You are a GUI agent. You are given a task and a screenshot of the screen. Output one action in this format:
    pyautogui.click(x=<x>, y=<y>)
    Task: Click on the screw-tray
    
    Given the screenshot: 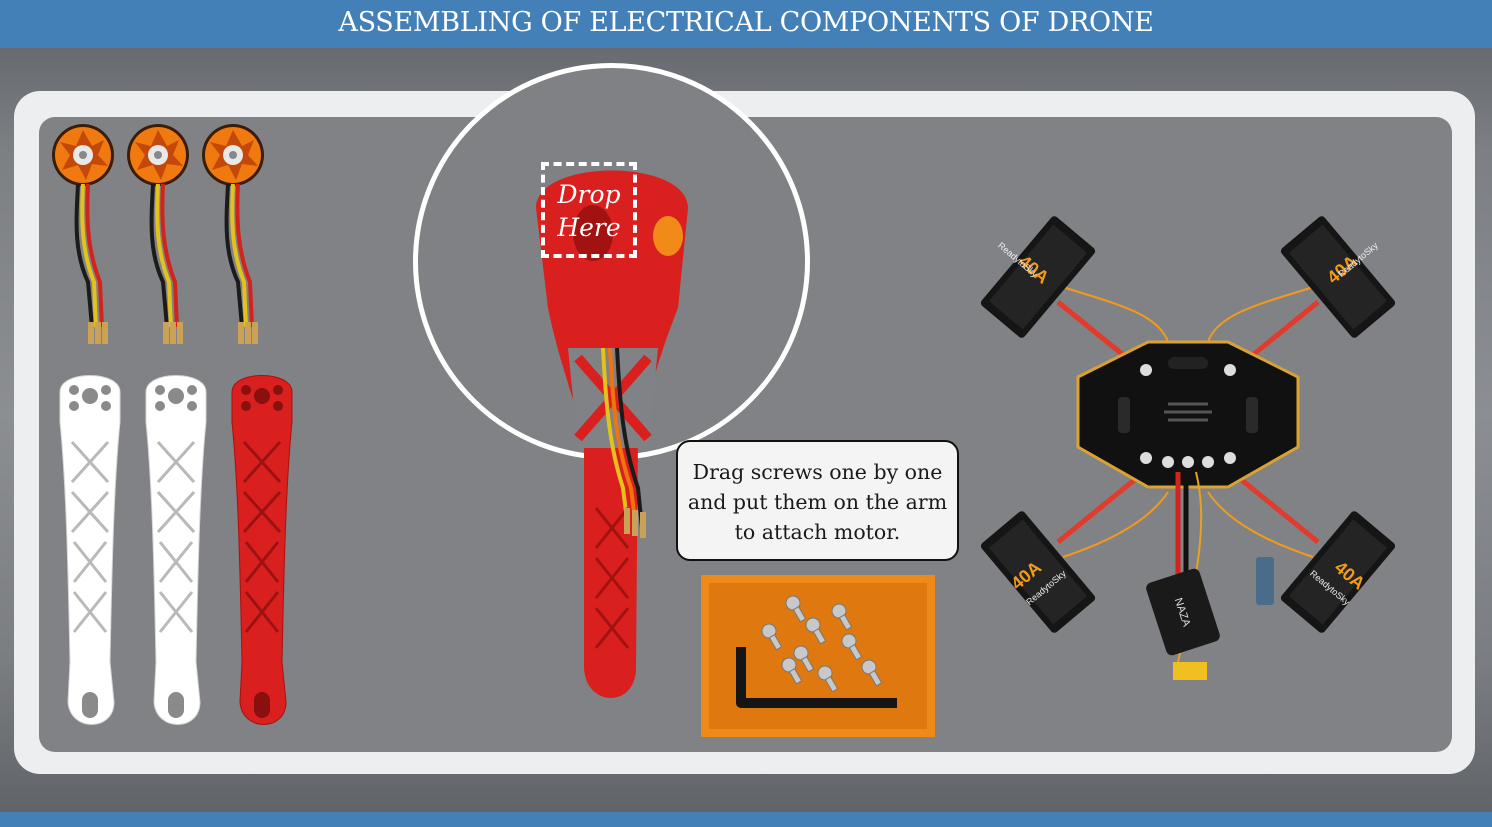 What is the action you would take?
    pyautogui.click(x=818, y=656)
    